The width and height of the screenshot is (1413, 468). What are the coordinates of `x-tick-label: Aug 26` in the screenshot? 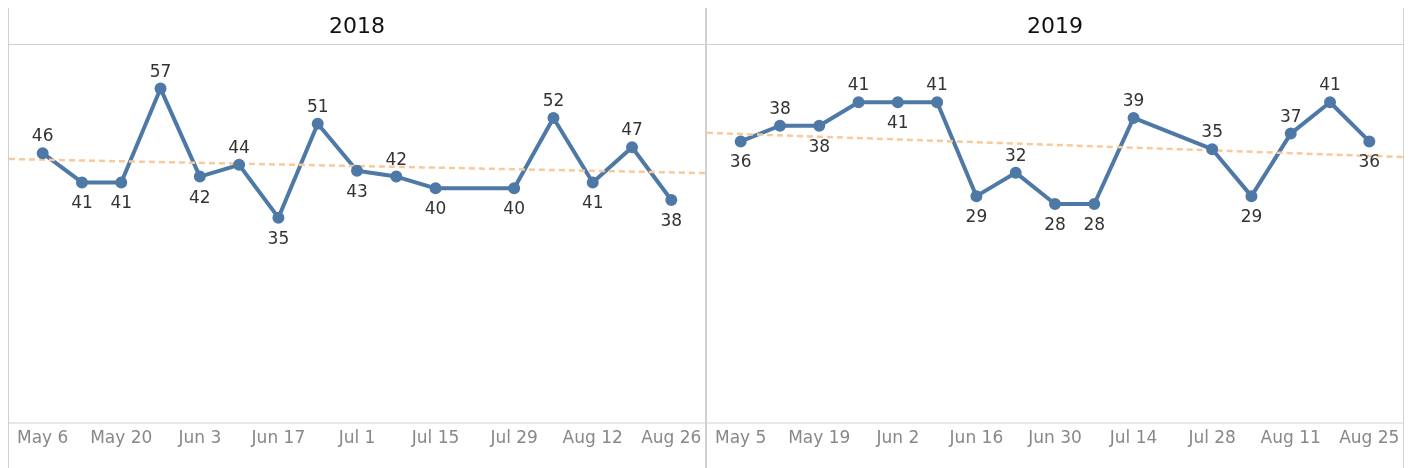 It's located at (671, 437).